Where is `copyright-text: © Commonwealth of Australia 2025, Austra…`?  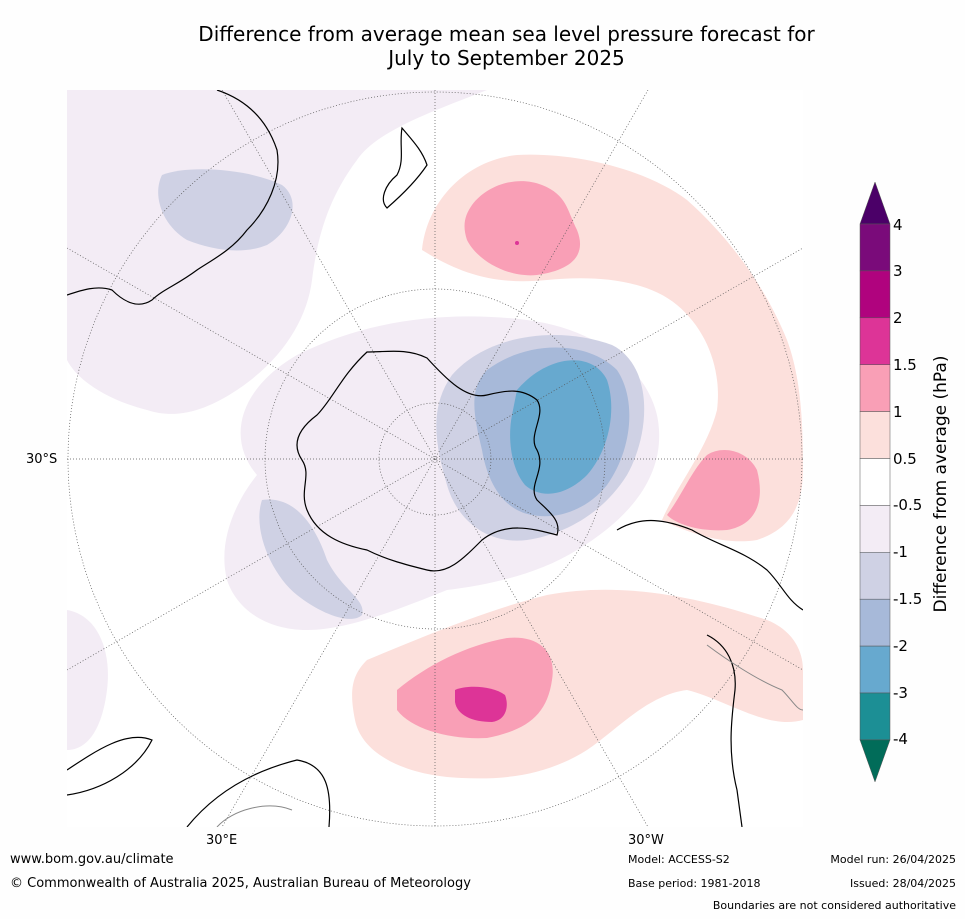
copyright-text: © Commonwealth of Australia 2025, Austra… is located at coordinates (240, 883).